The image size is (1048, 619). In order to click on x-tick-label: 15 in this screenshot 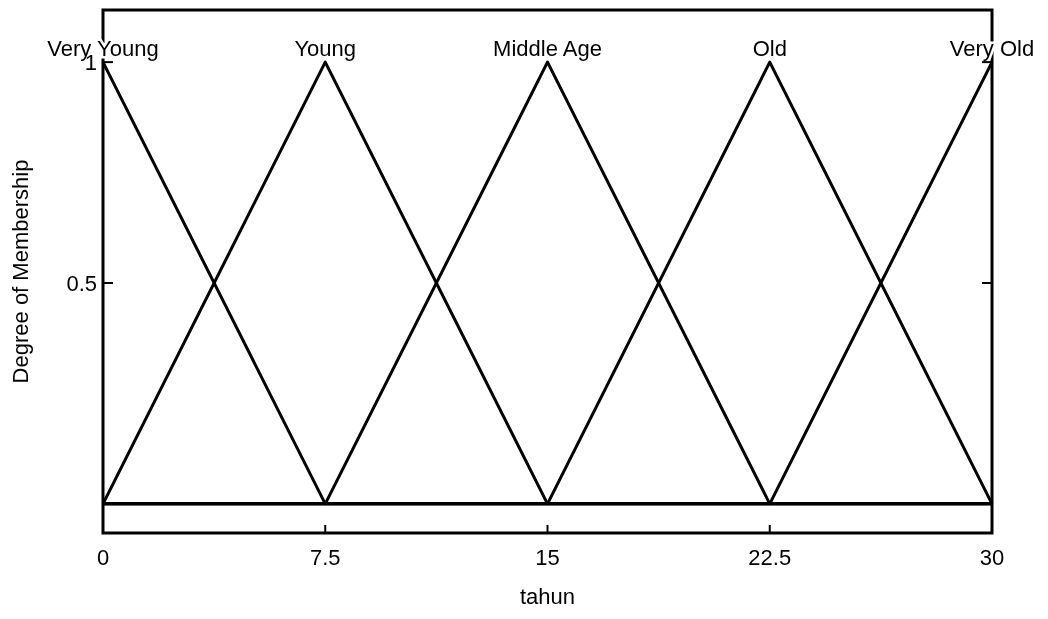, I will do `click(547, 557)`.